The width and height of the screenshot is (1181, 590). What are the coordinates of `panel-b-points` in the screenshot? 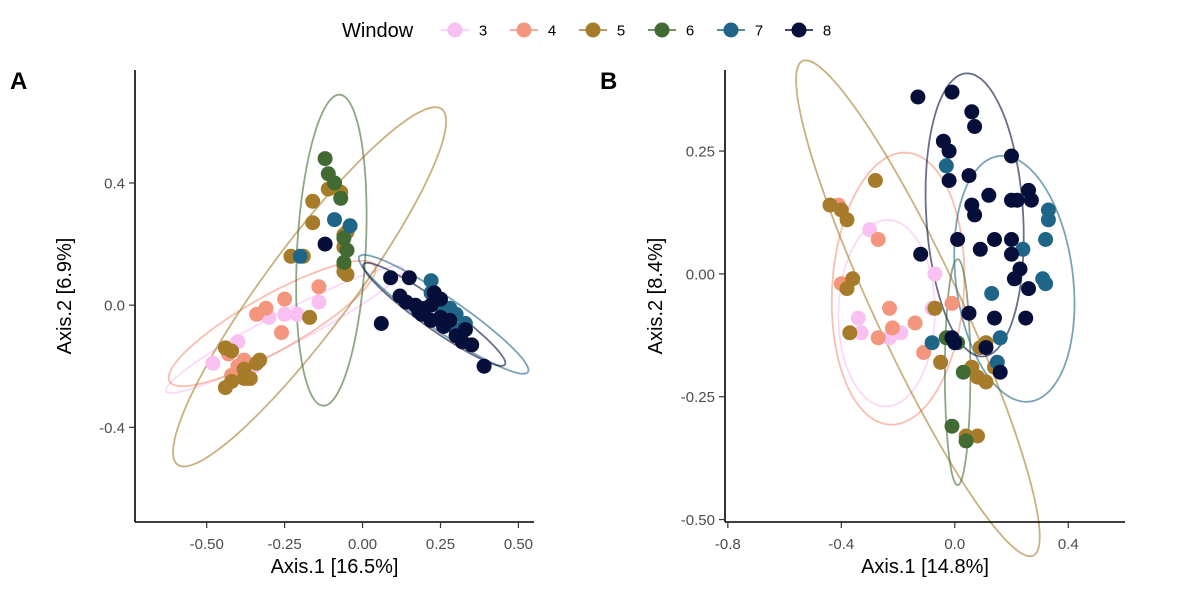 It's located at (939, 266).